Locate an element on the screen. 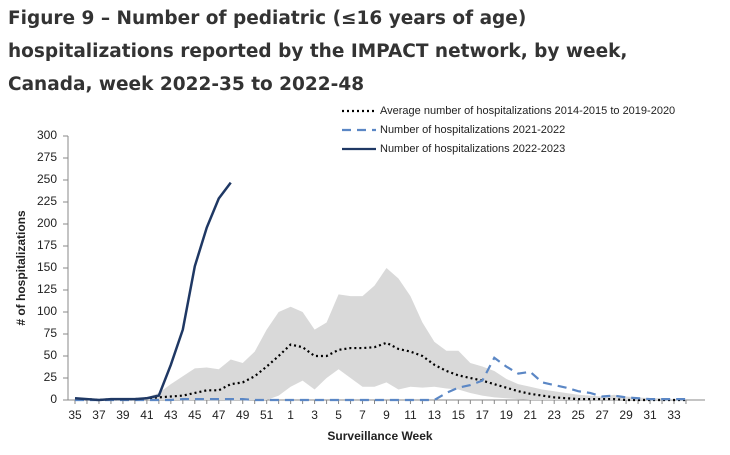 The height and width of the screenshot is (455, 730). y-tick-label: 50 is located at coordinates (51, 355).